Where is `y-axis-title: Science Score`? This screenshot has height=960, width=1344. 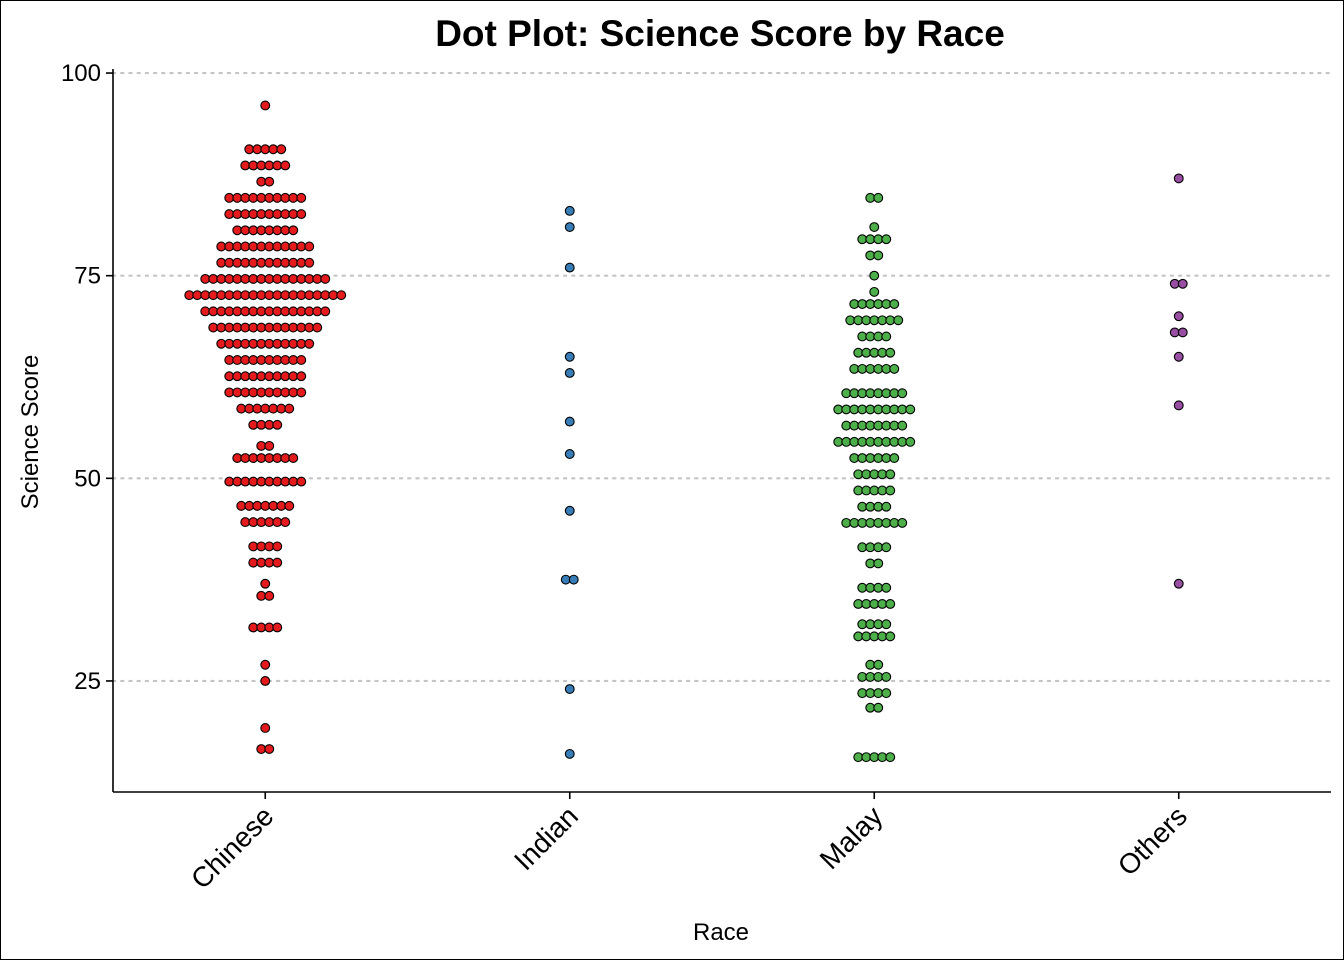
y-axis-title: Science Score is located at coordinates (30, 432).